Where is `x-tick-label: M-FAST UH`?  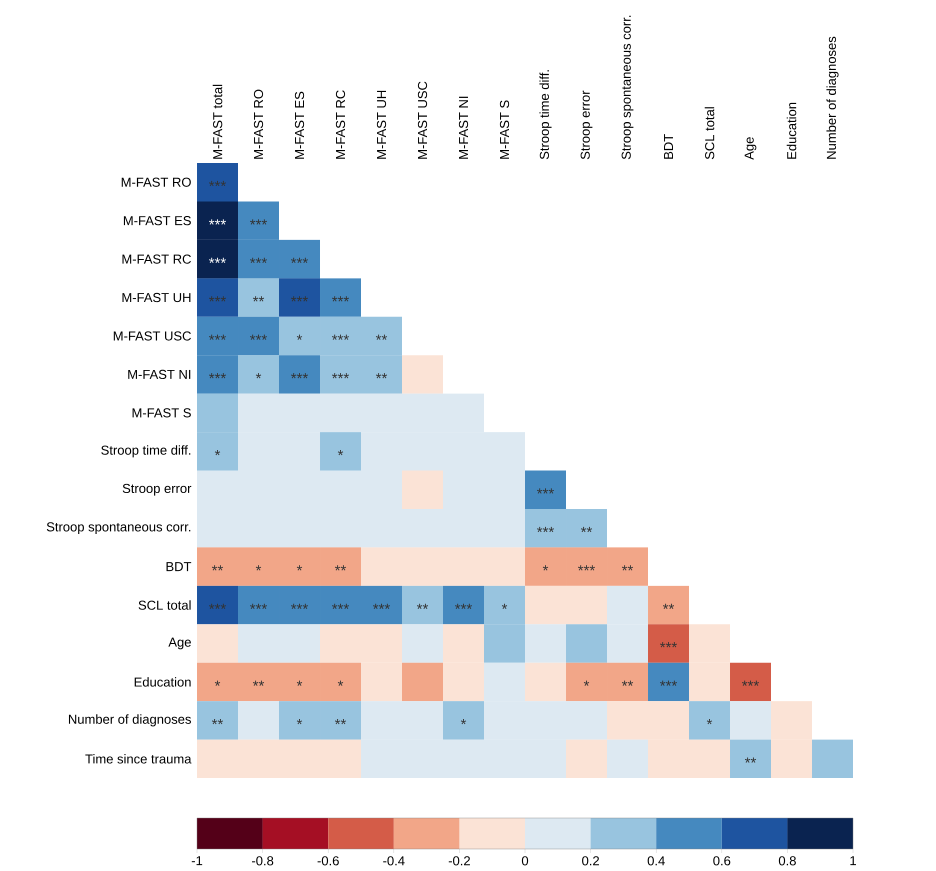
x-tick-label: M-FAST UH is located at coordinates (381, 124).